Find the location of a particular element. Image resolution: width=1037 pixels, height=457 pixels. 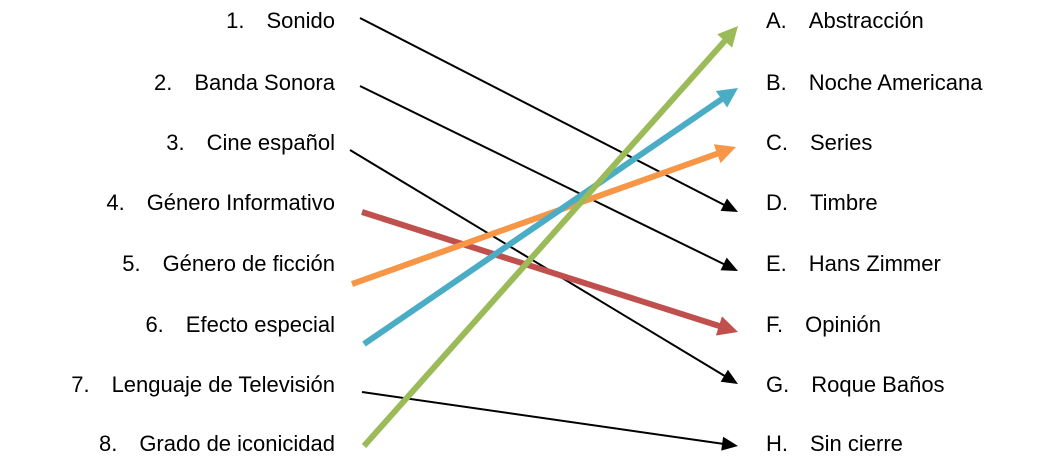

left-item-6: 6. Efecto especial is located at coordinates (240, 325).